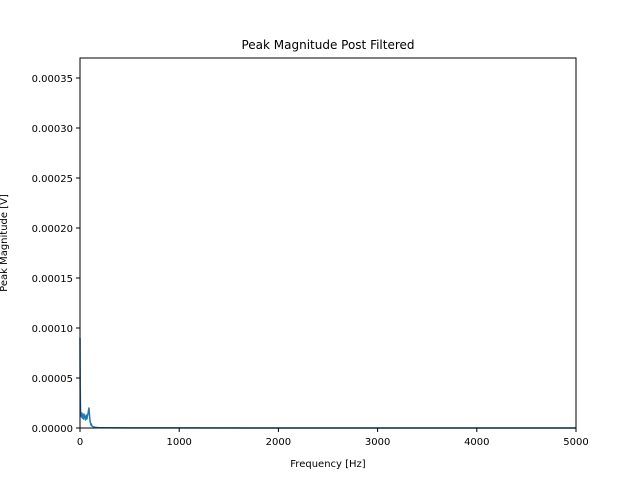 Image resolution: width=640 pixels, height=480 pixels. I want to click on x-tick-label: 0, so click(80, 442).